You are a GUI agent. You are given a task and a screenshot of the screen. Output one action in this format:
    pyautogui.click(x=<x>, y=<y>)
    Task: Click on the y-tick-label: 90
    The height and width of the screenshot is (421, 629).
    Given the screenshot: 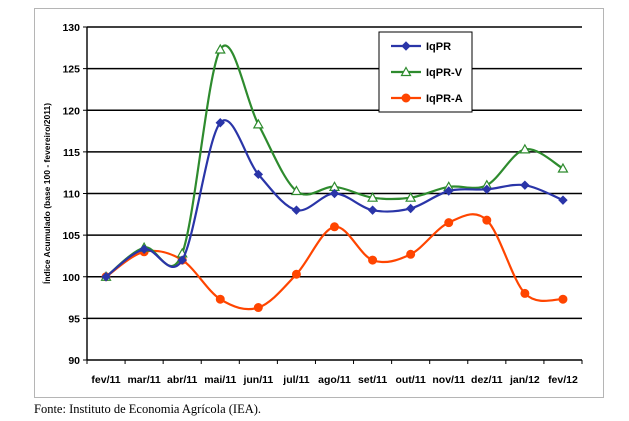 What is the action you would take?
    pyautogui.click(x=74, y=361)
    